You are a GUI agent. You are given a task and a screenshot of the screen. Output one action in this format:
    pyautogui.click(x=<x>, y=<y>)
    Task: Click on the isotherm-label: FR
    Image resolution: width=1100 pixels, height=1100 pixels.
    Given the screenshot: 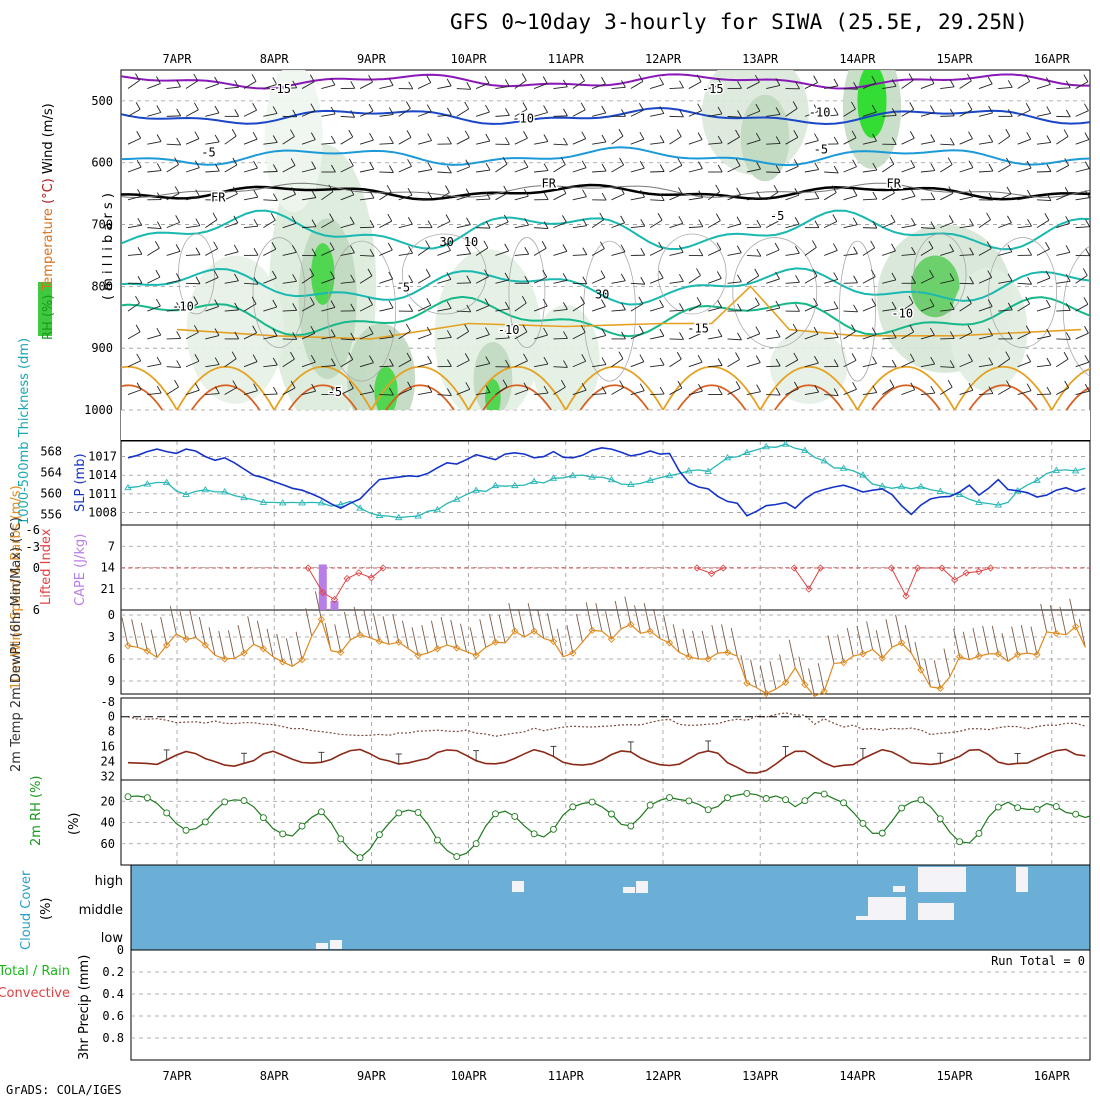 What is the action you would take?
    pyautogui.click(x=549, y=183)
    